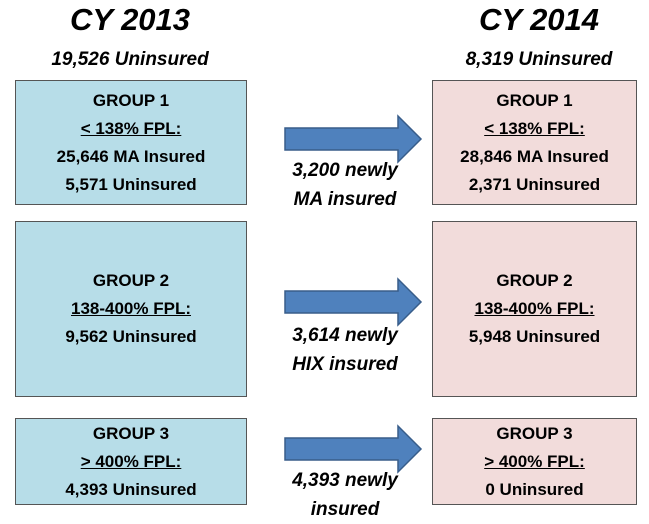 The width and height of the screenshot is (649, 524). I want to click on group-line: 5,571 Uninsured, so click(131, 184).